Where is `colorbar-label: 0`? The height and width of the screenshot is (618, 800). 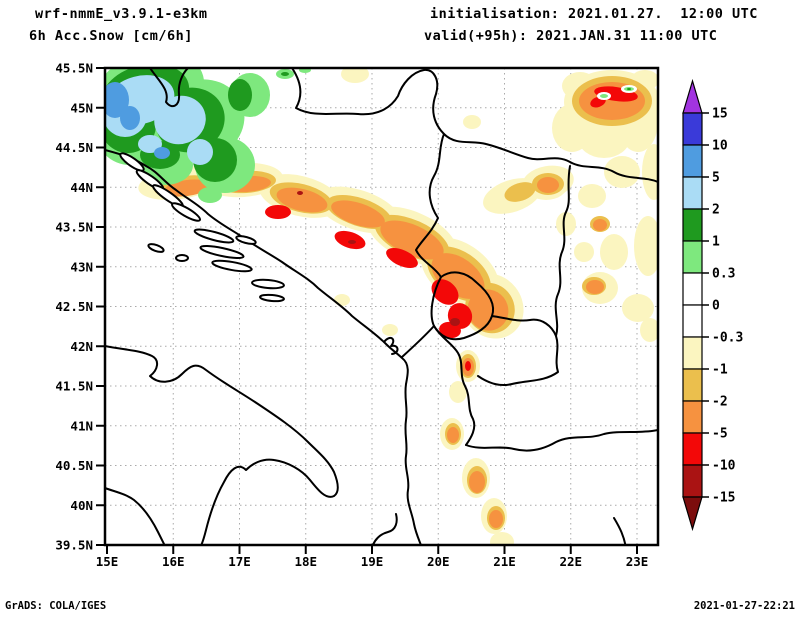
colorbar-label: 0 is located at coordinates (716, 306).